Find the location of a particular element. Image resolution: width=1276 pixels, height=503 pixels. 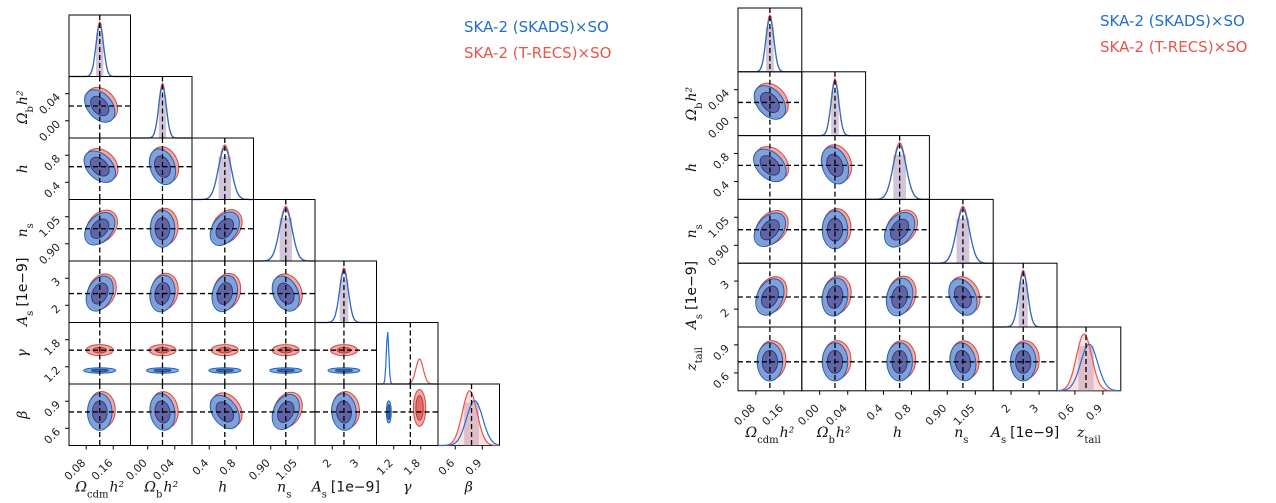

legend-label-skads-right: SKA-2 (SKADS)×SO is located at coordinates (1172, 21).